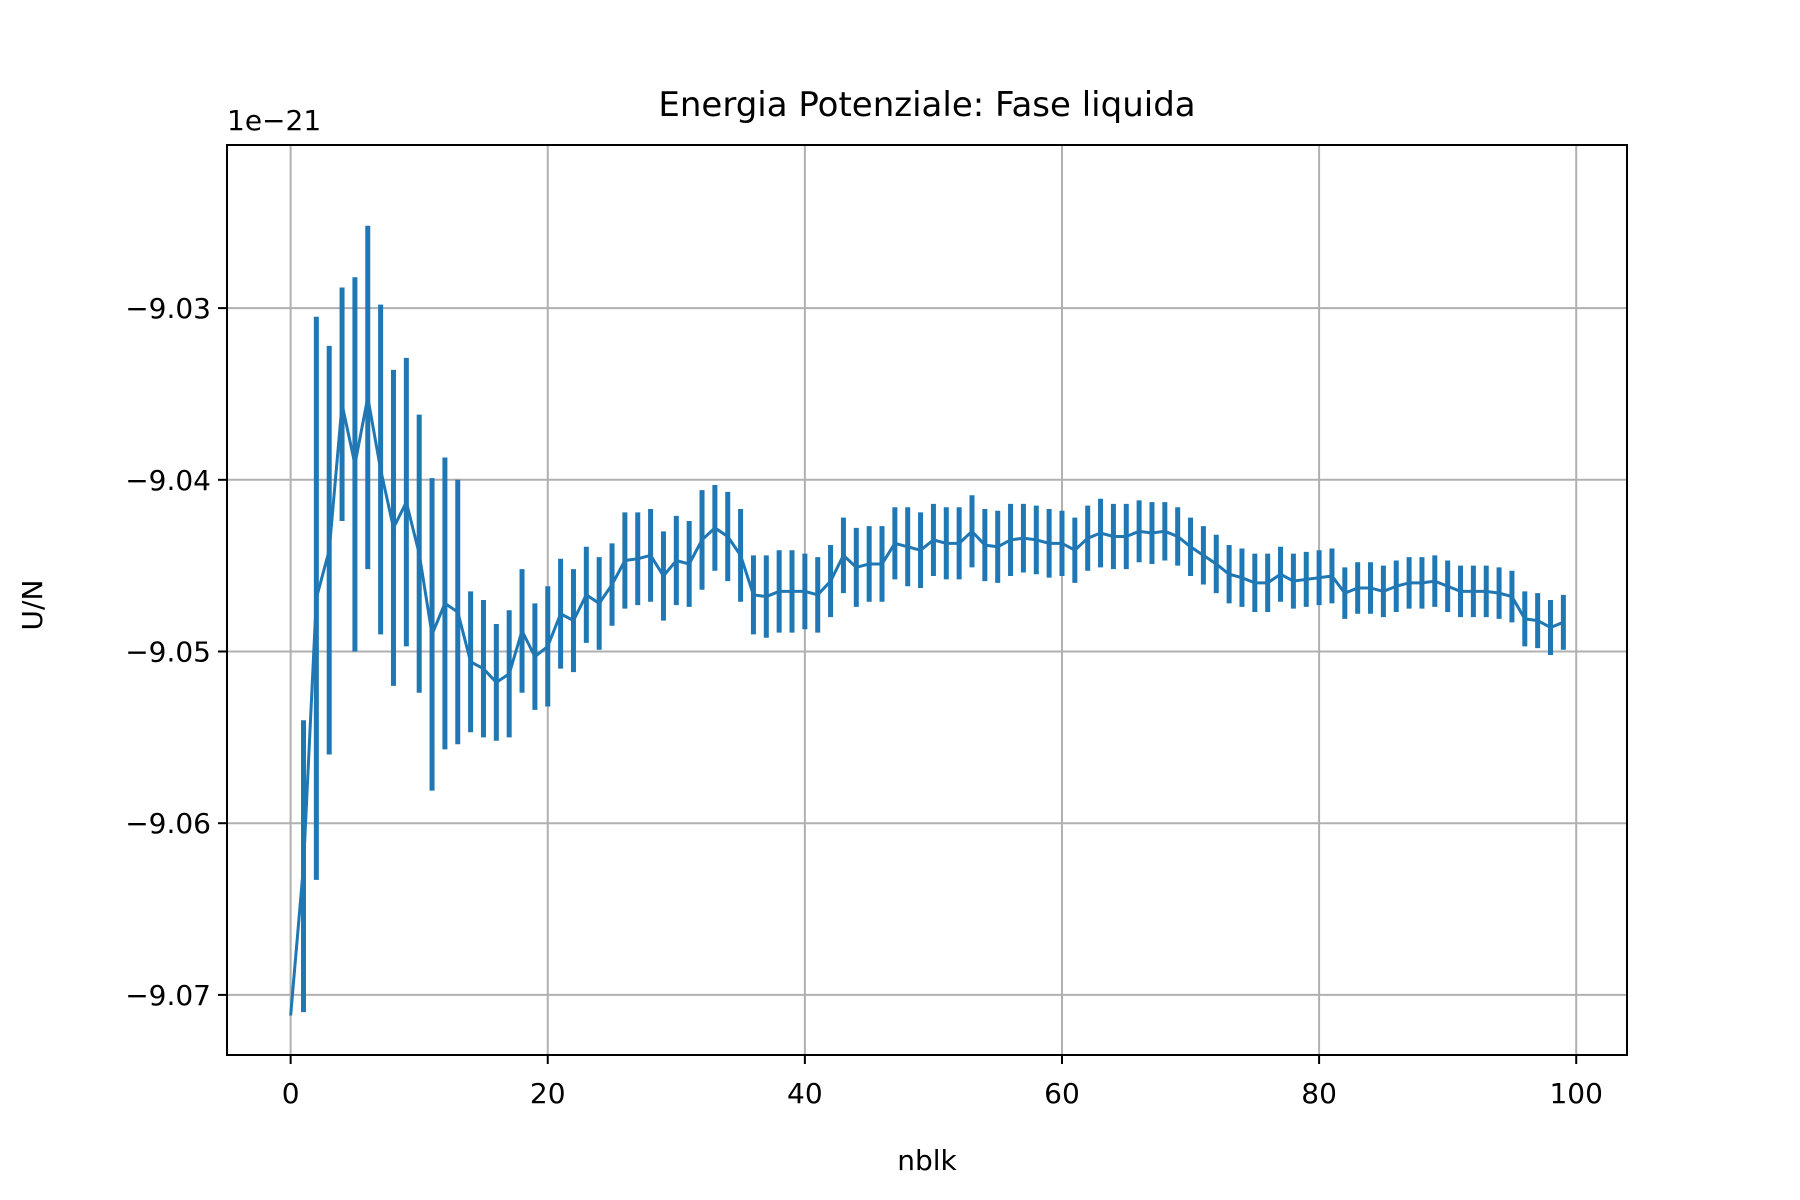  I want to click on x-tick-label: 100, so click(1575, 1093).